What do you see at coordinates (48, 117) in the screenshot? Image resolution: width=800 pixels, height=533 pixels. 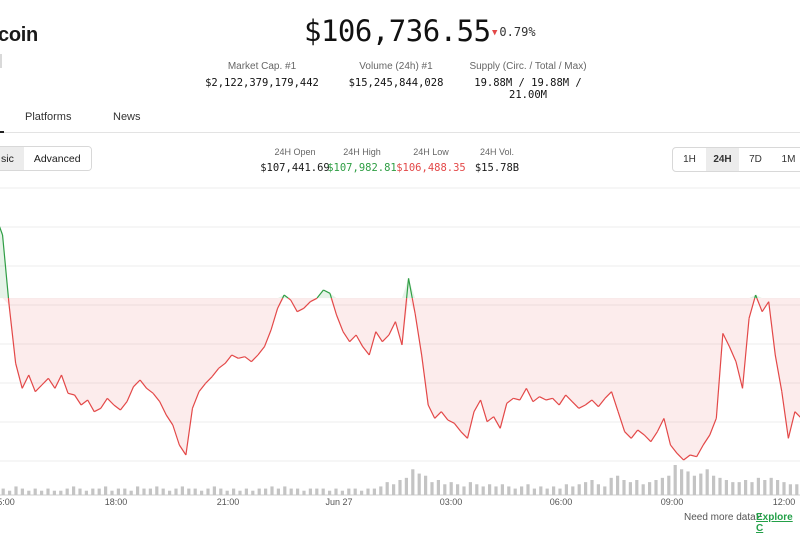 I see `tab-platforms: Platforms` at bounding box center [48, 117].